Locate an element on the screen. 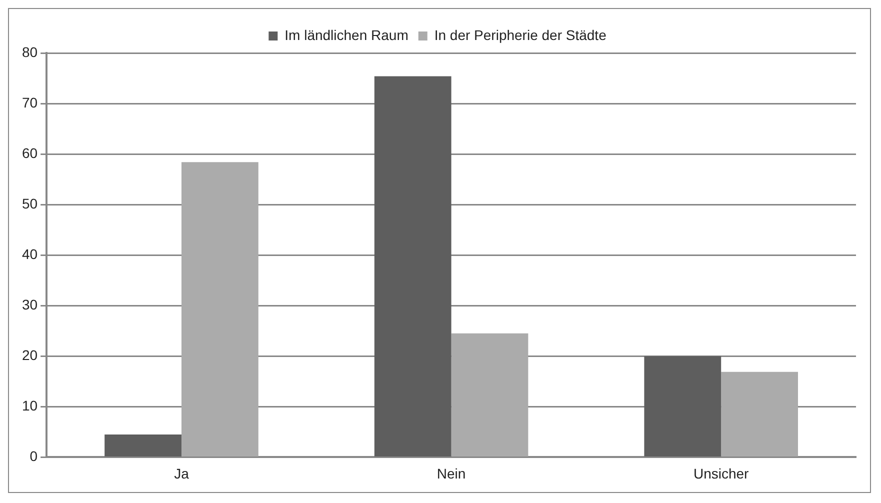 The height and width of the screenshot is (503, 881). y-tick-label: 10 is located at coordinates (30, 406).